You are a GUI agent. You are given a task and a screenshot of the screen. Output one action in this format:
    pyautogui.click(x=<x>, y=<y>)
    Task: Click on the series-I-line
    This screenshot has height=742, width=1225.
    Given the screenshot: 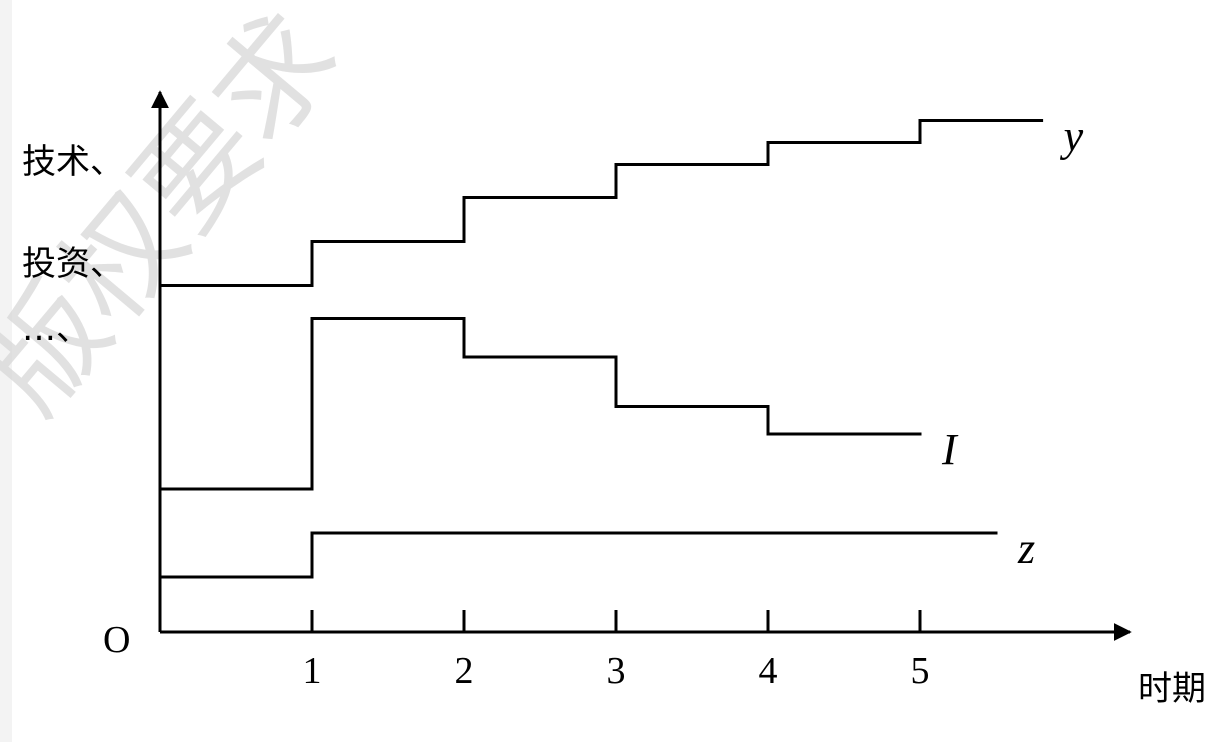 What is the action you would take?
    pyautogui.click(x=540, y=404)
    